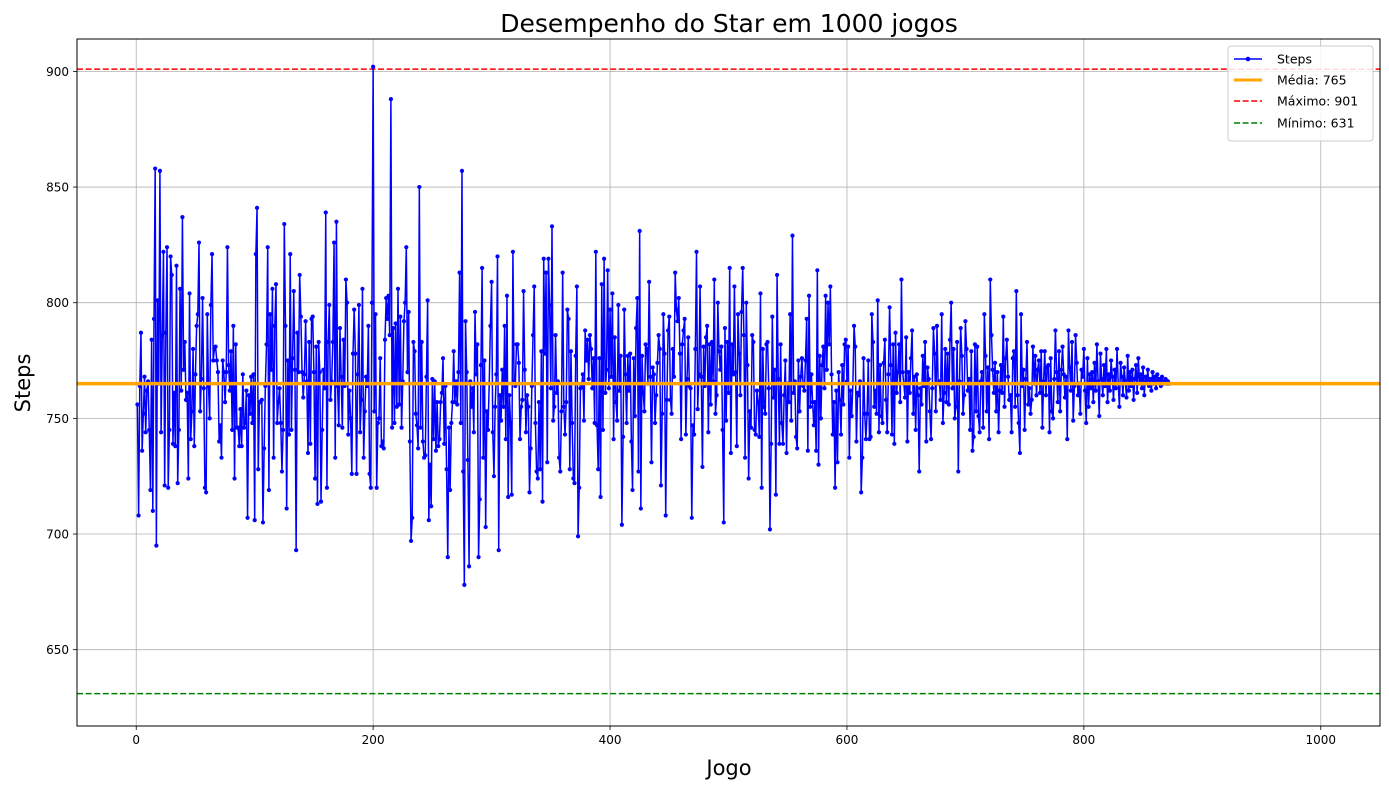 Image resolution: width=1389 pixels, height=790 pixels. What do you see at coordinates (1248, 59) in the screenshot?
I see `legend-steps-marker` at bounding box center [1248, 59].